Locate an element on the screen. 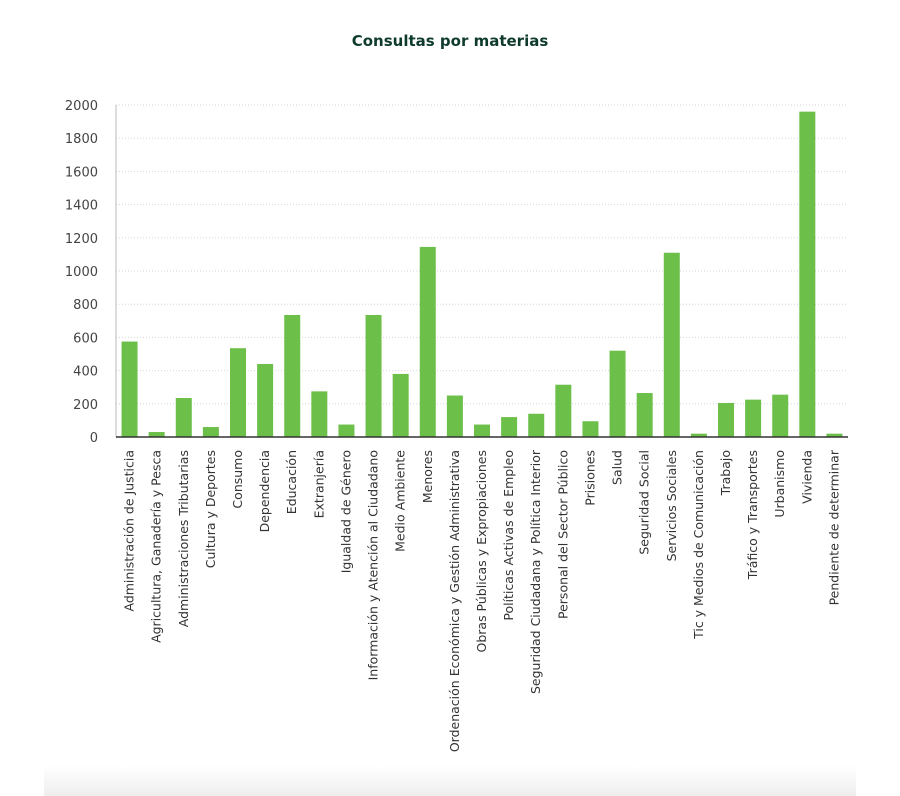  chart-title: Consultas por materias is located at coordinates (450, 41).